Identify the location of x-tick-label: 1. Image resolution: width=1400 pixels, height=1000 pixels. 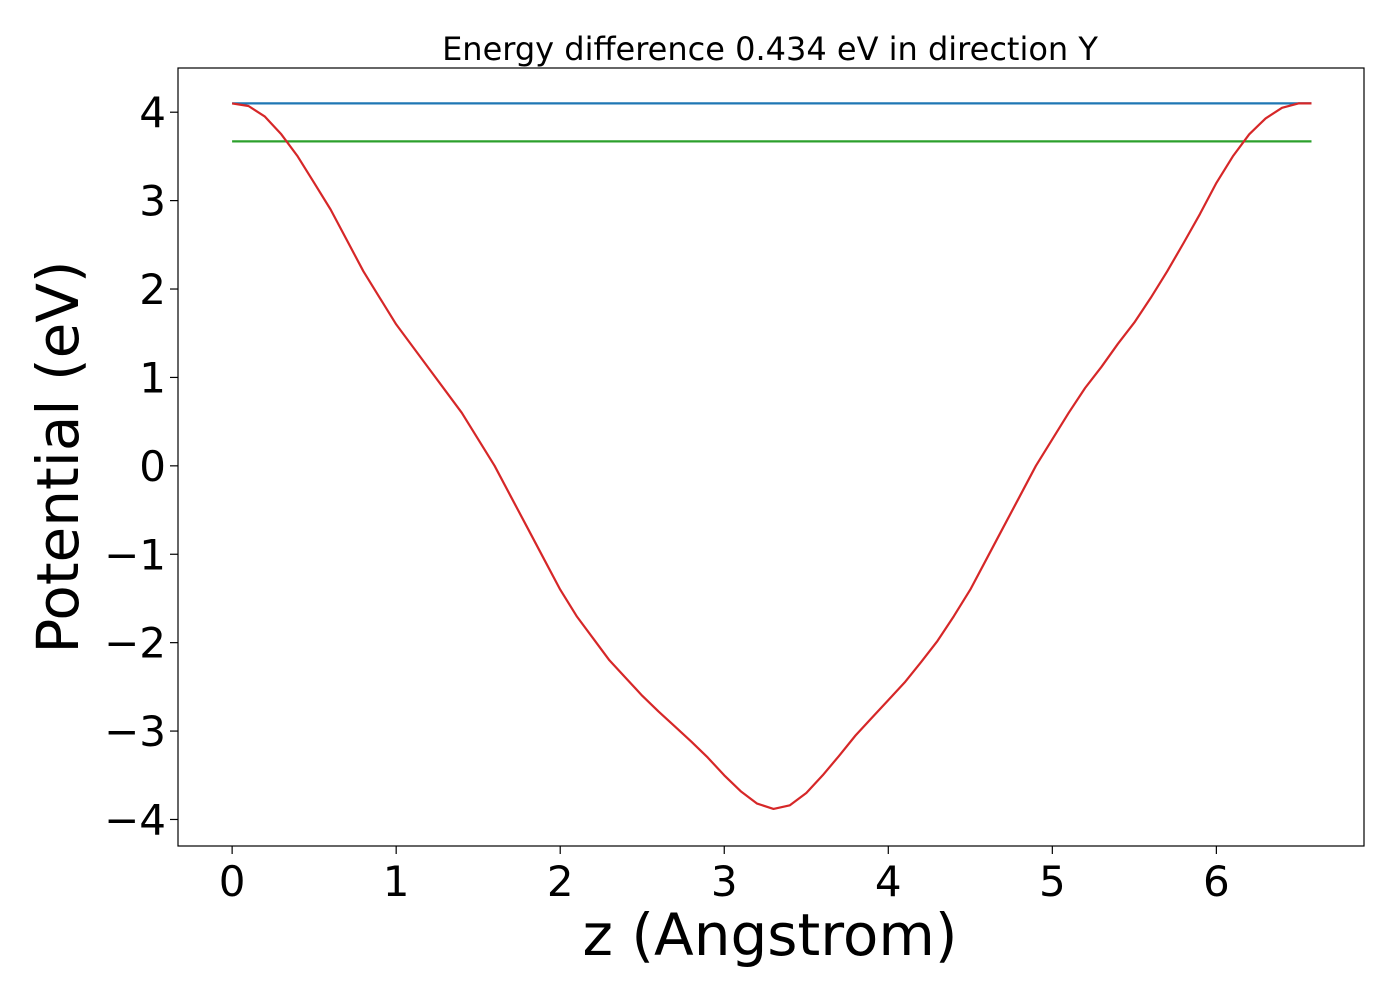
(396, 881).